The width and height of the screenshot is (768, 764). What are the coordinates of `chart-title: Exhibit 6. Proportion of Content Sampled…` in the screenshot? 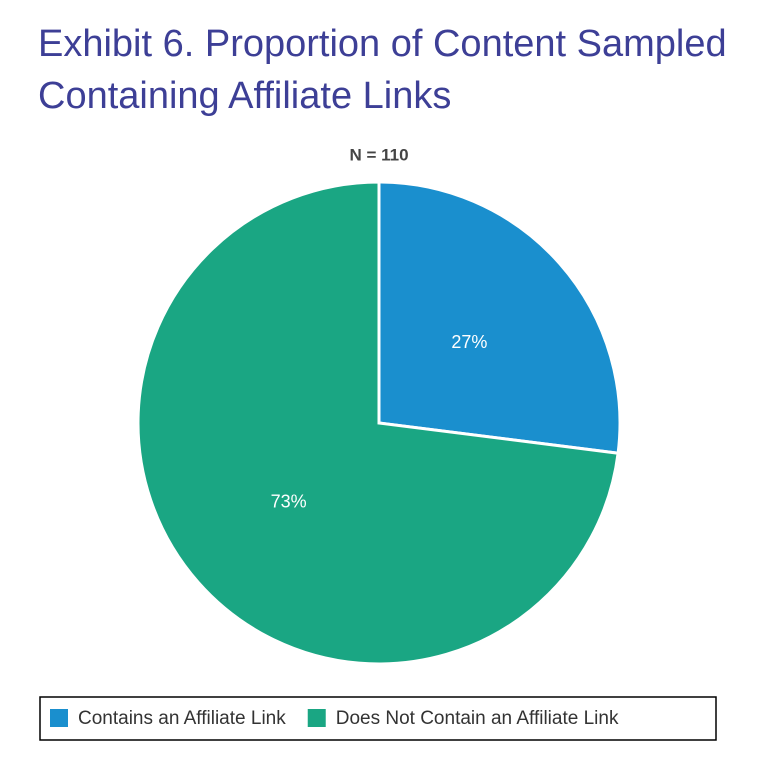 It's located at (382, 70).